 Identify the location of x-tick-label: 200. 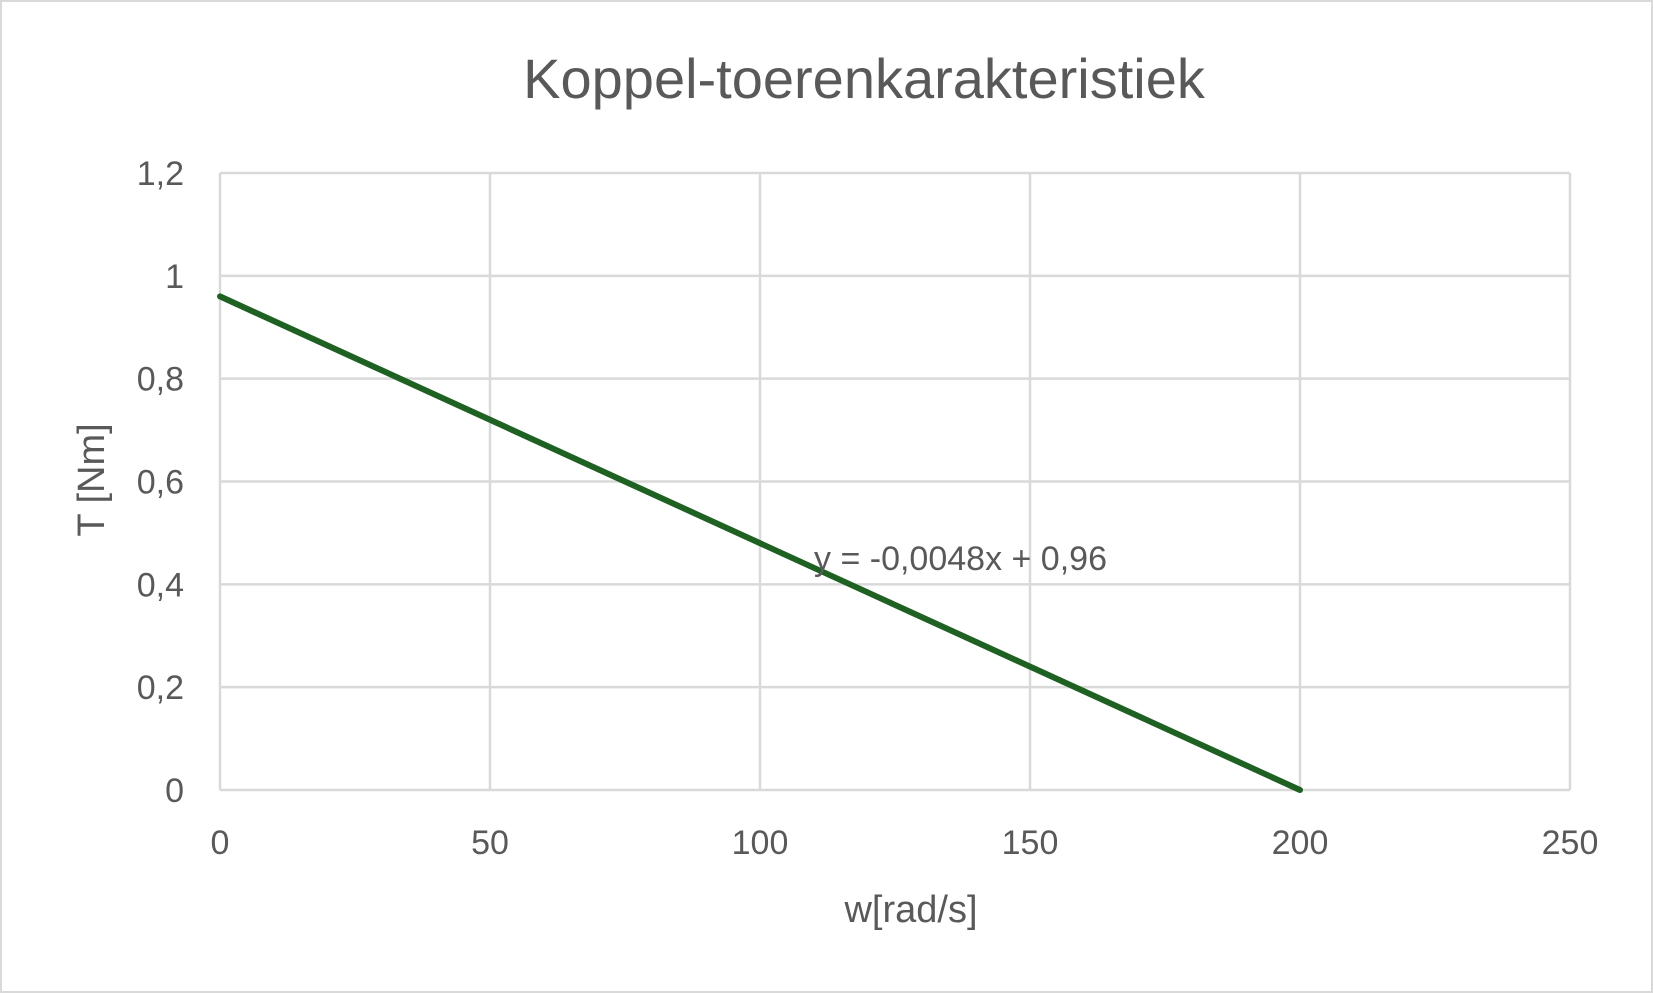
(1300, 843).